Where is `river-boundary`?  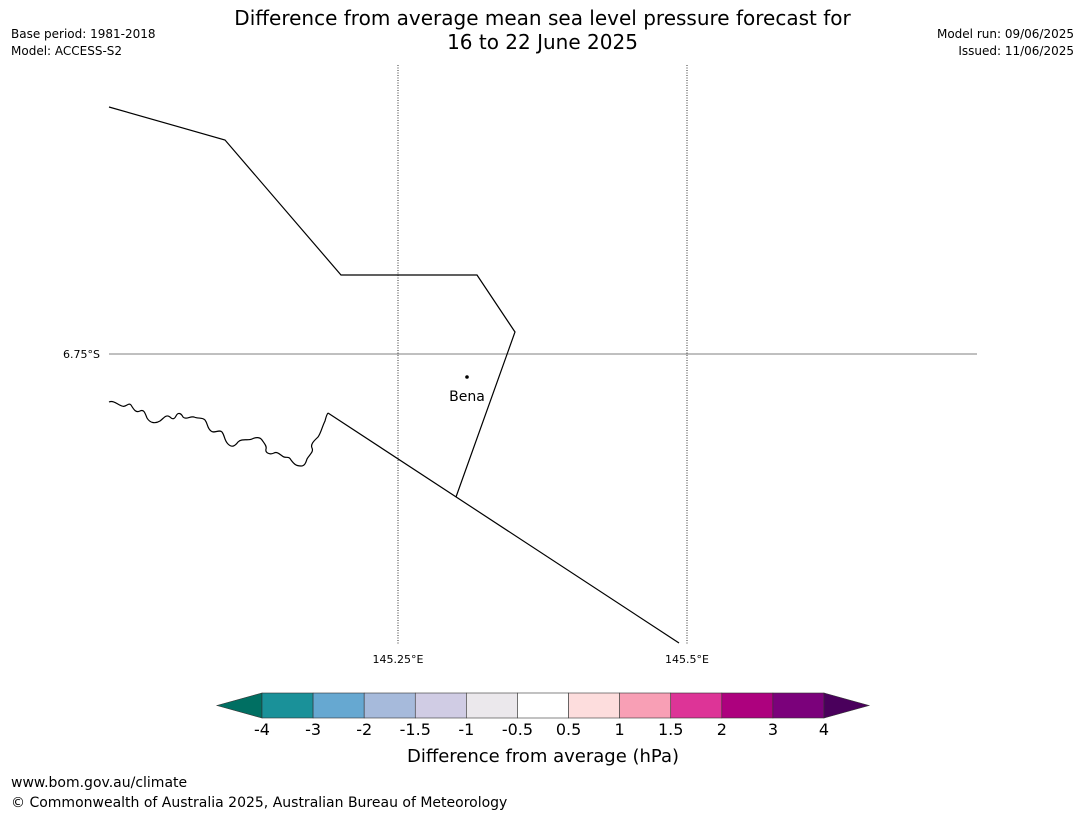 river-boundary is located at coordinates (218, 433).